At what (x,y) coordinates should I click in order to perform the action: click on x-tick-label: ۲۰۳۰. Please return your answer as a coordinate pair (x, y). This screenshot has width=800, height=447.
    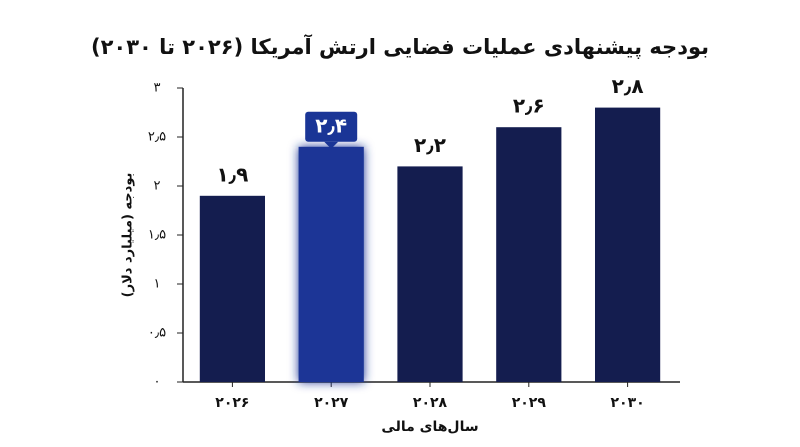
    Looking at the image, I should click on (628, 403).